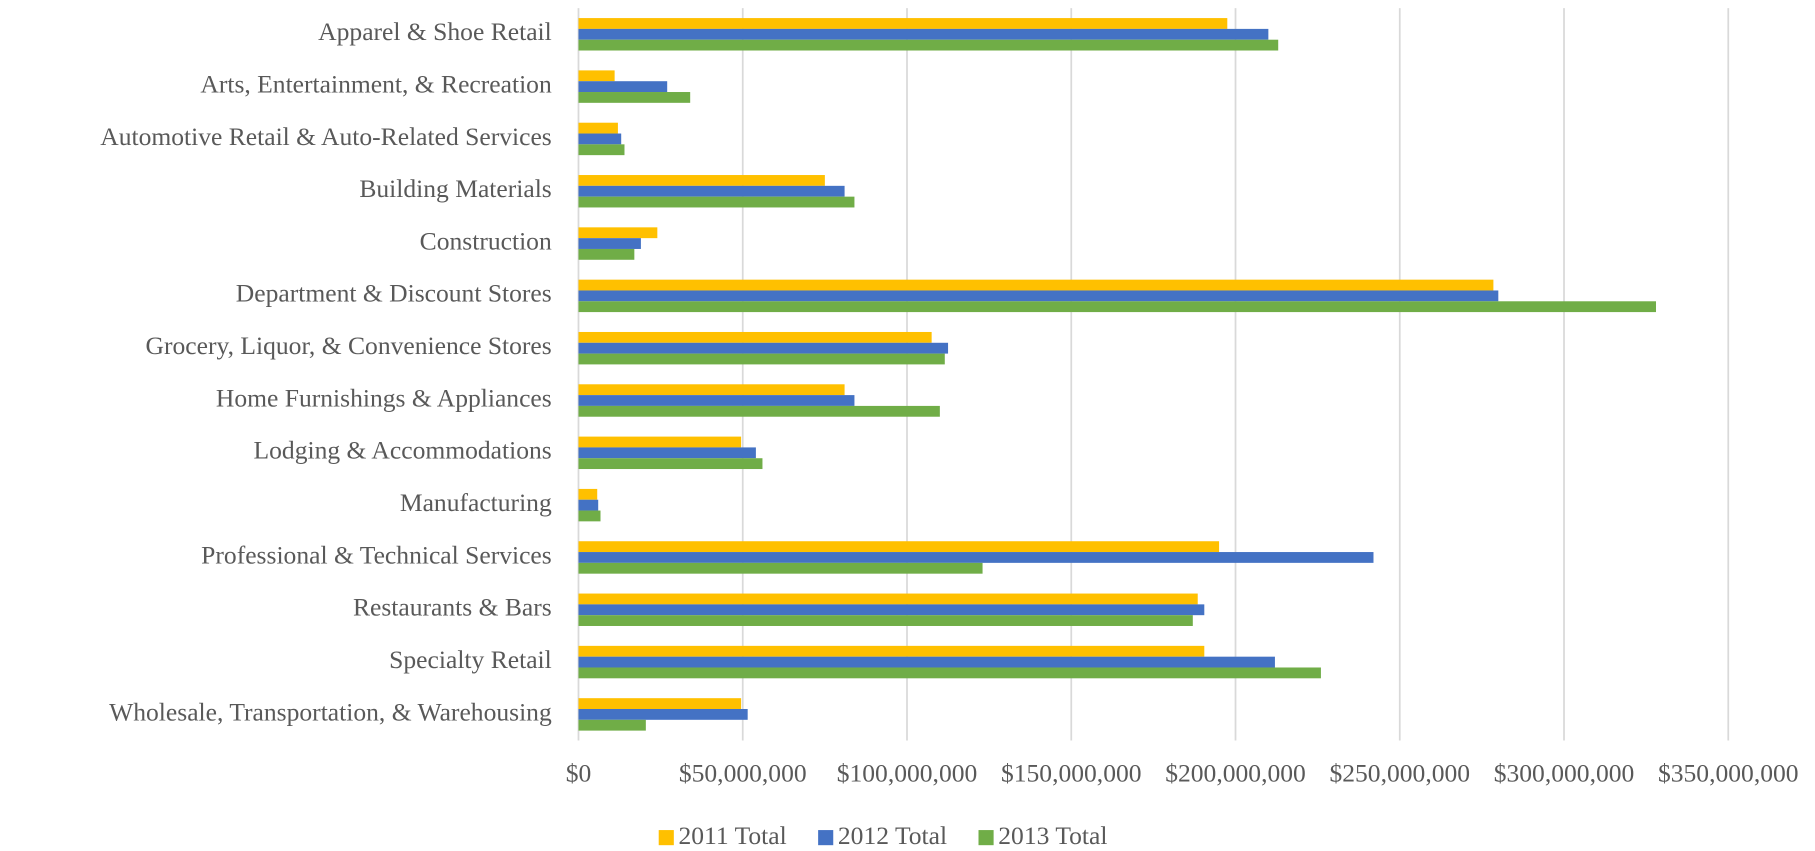  Describe the element at coordinates (376, 83) in the screenshot. I see `y-tick-label: Arts, Entertainment, & Recreation` at that location.